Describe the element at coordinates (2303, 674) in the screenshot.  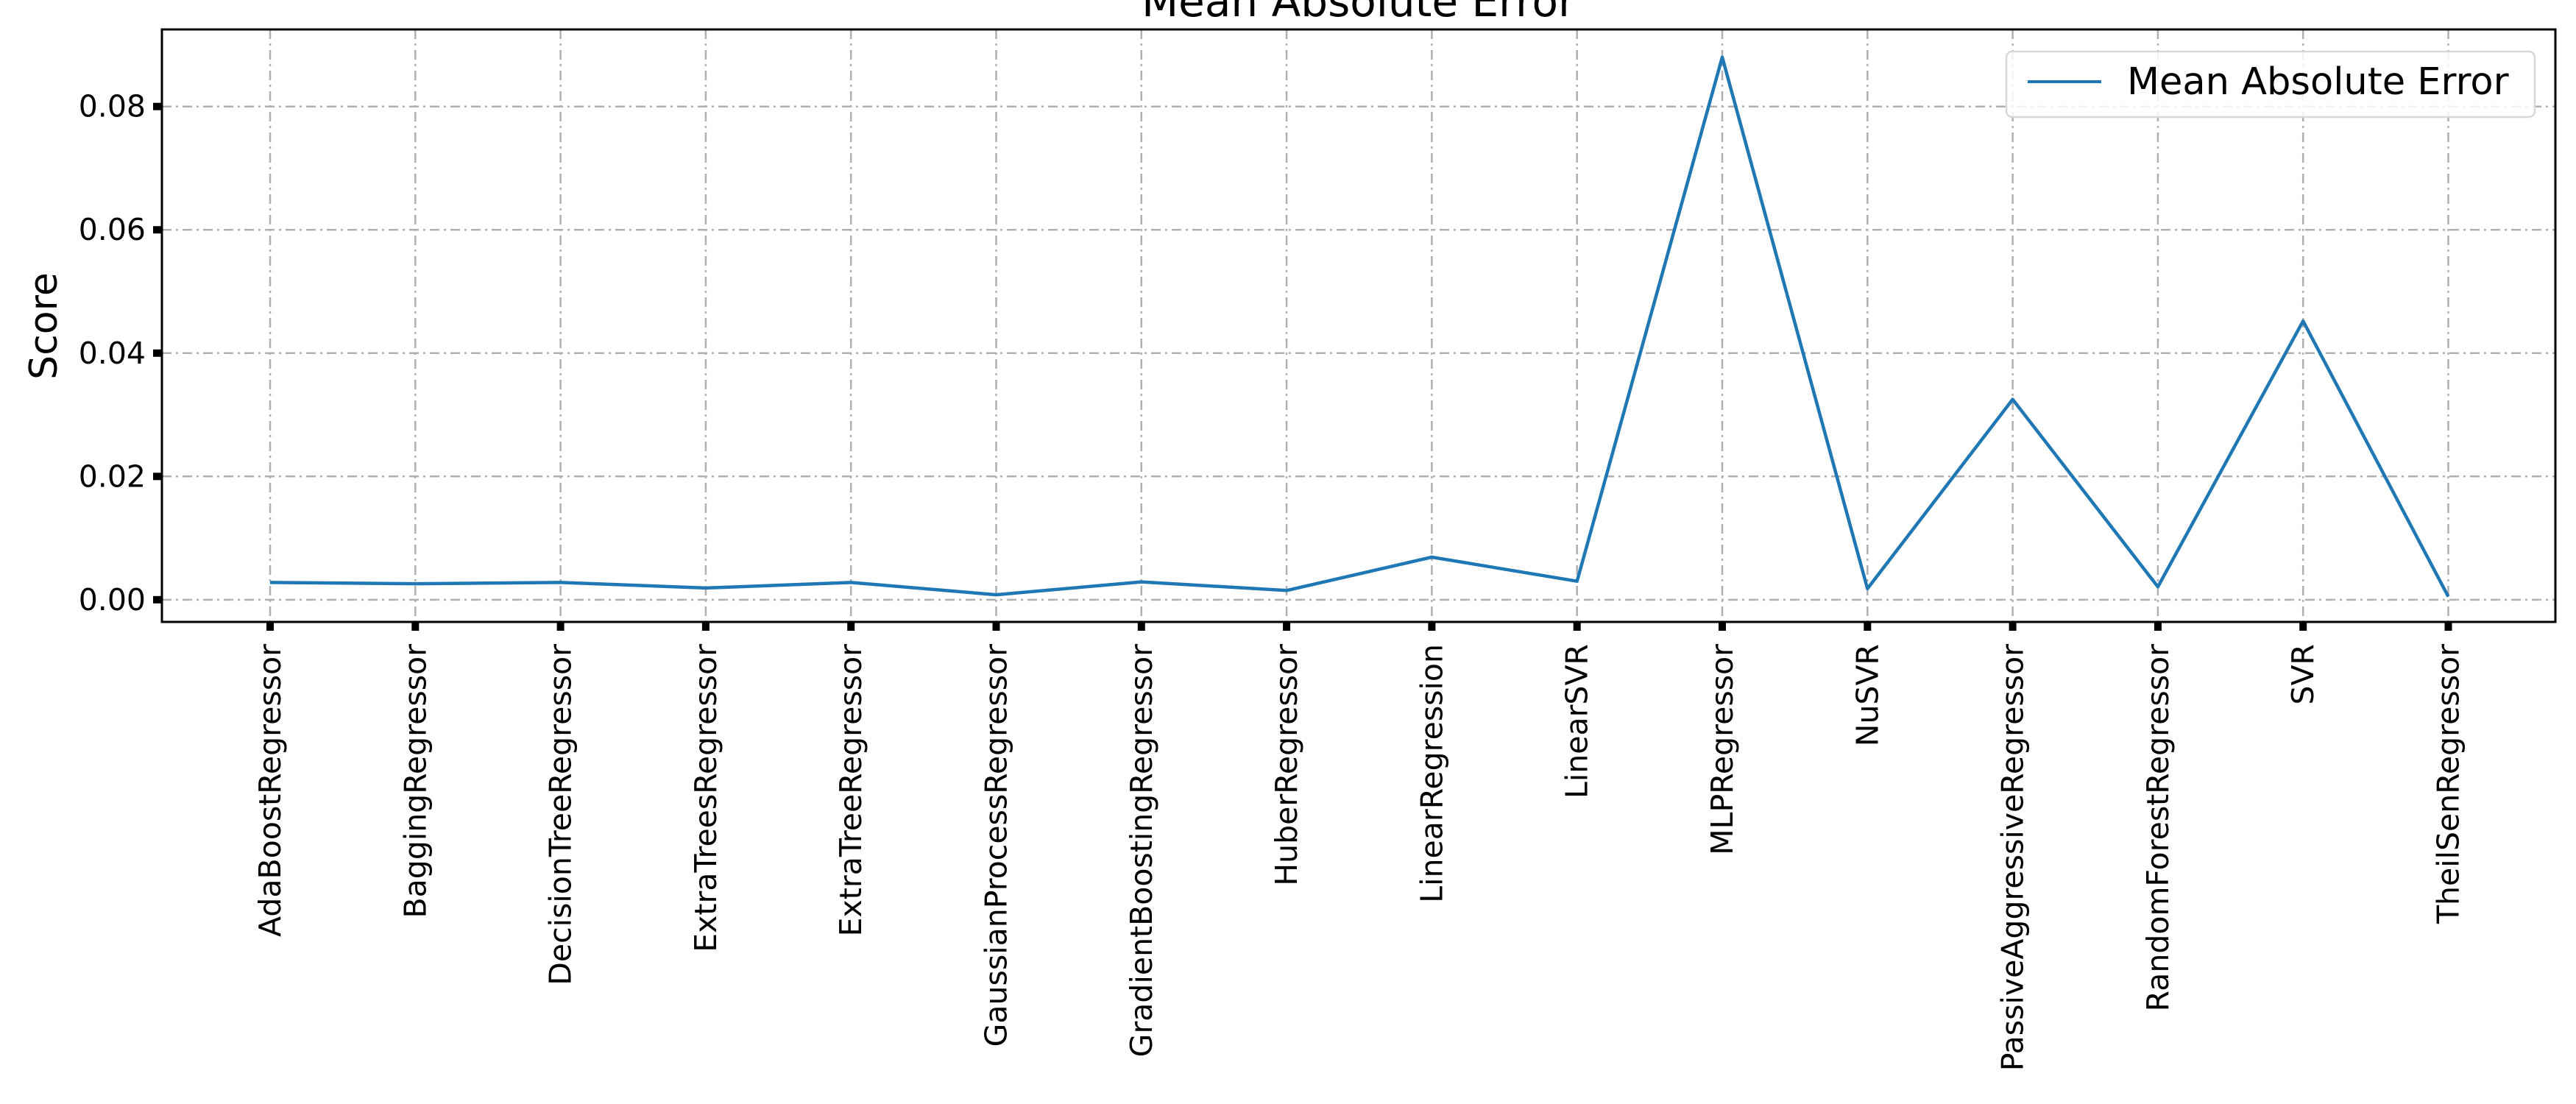
I see `x-tick-label: SVR` at that location.